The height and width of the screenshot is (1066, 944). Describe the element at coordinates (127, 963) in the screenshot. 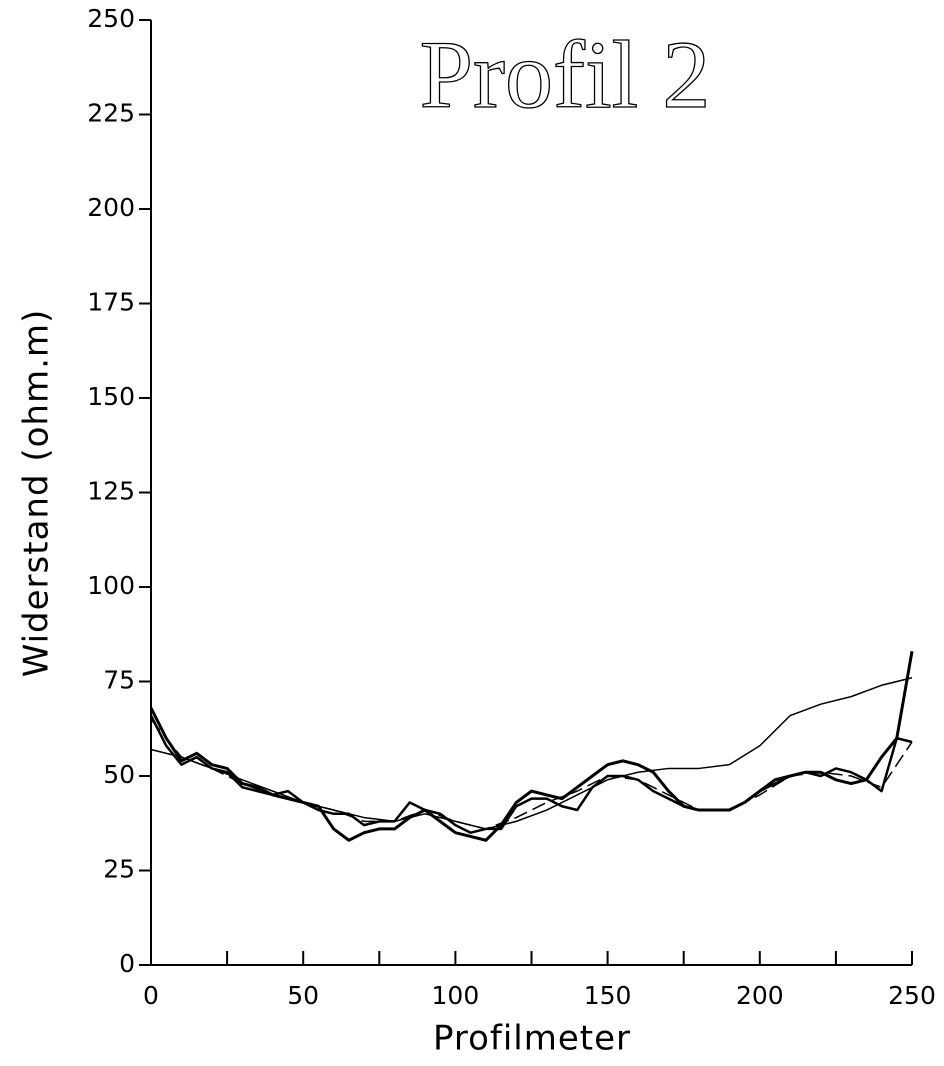

I see `y-tick-label: 0` at that location.